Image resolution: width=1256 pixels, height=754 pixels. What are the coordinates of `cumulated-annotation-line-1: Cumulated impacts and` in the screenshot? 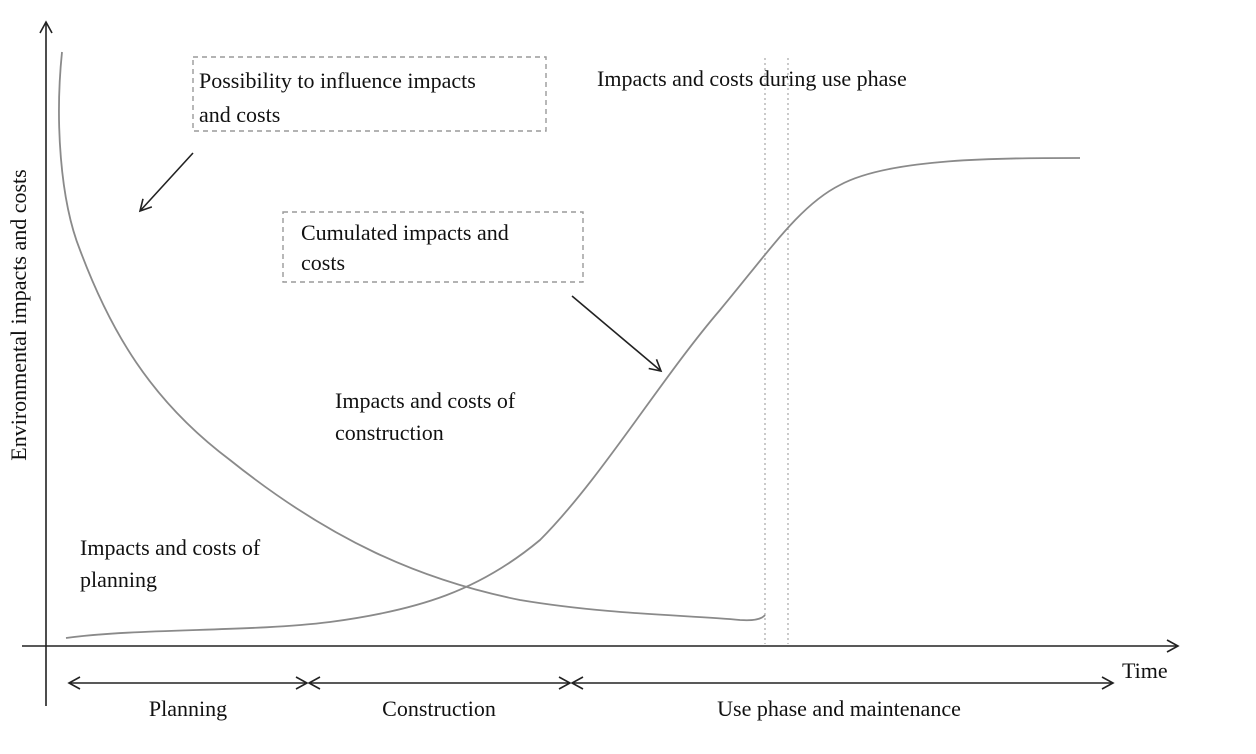 It's located at (405, 232).